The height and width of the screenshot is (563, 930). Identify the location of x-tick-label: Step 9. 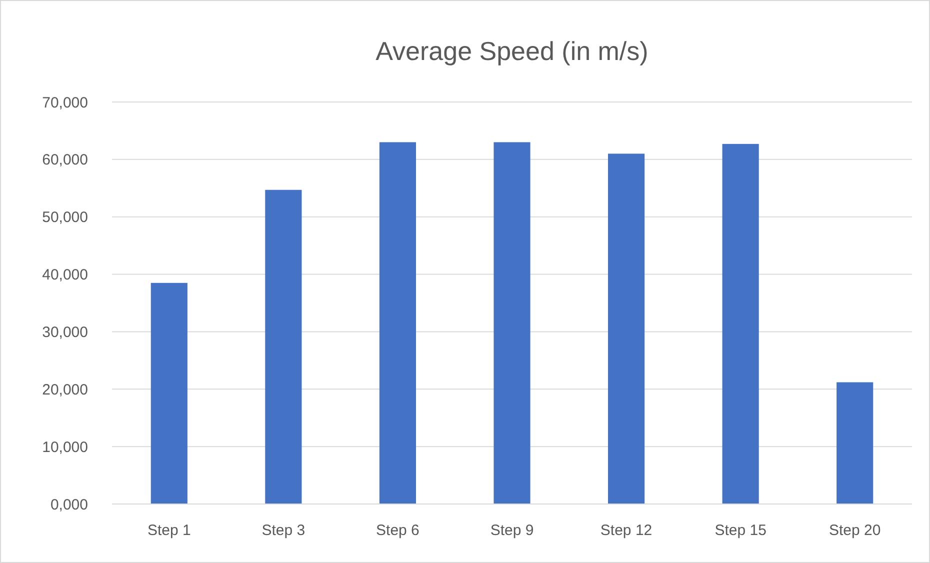
(512, 530).